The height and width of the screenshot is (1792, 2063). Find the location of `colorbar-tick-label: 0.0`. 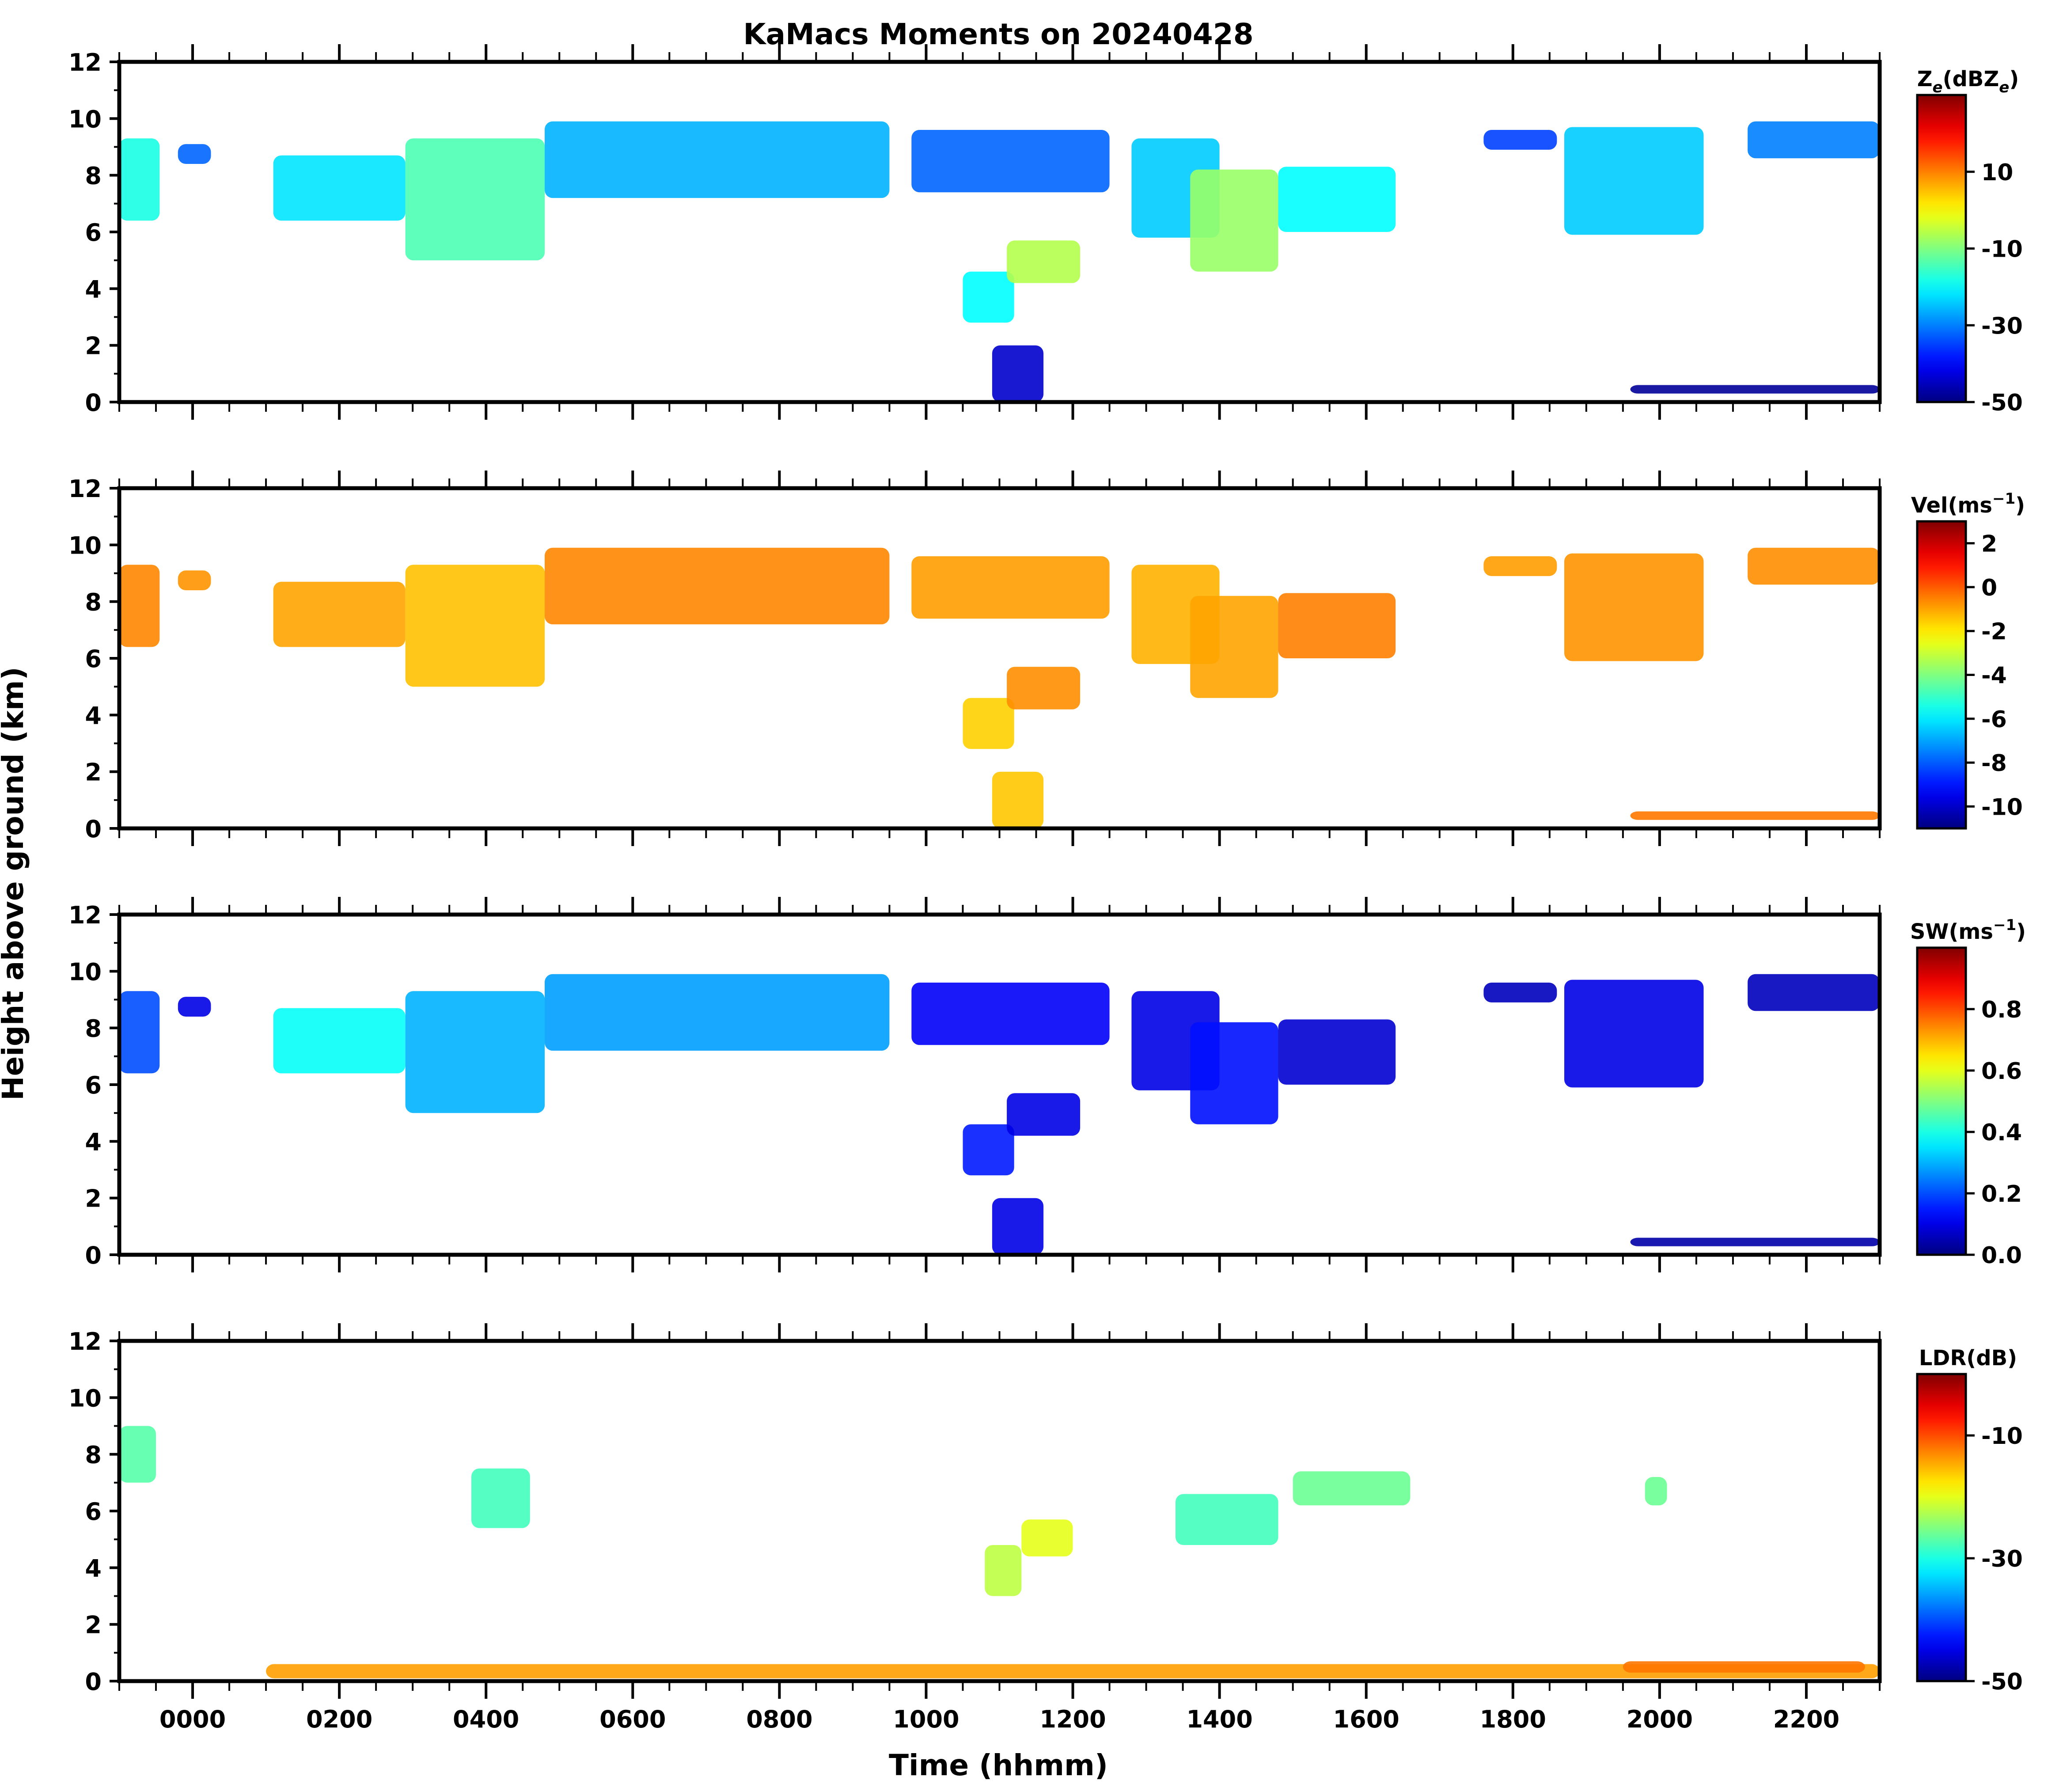

colorbar-tick-label: 0.0 is located at coordinates (2001, 1255).